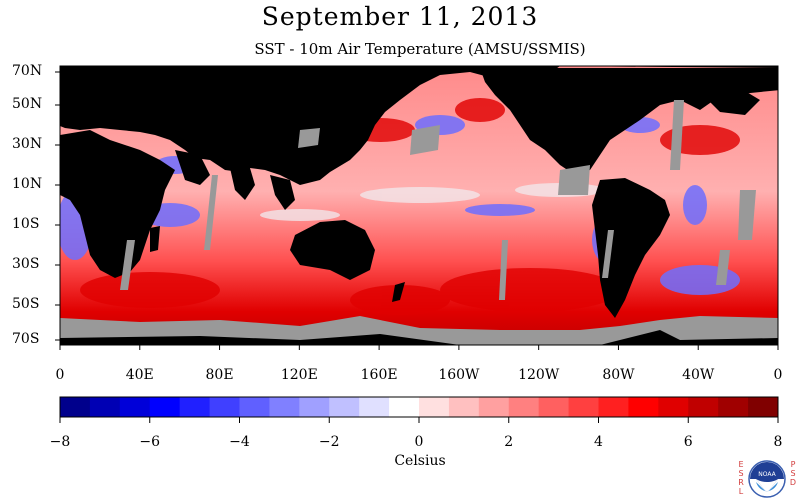 The width and height of the screenshot is (800, 500). I want to click on latitude-label: 70N, so click(27, 71).